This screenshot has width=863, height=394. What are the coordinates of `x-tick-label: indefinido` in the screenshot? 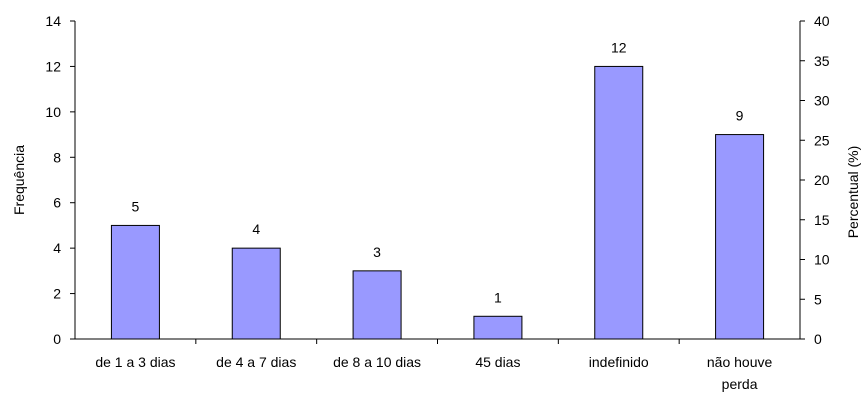 It's located at (619, 362).